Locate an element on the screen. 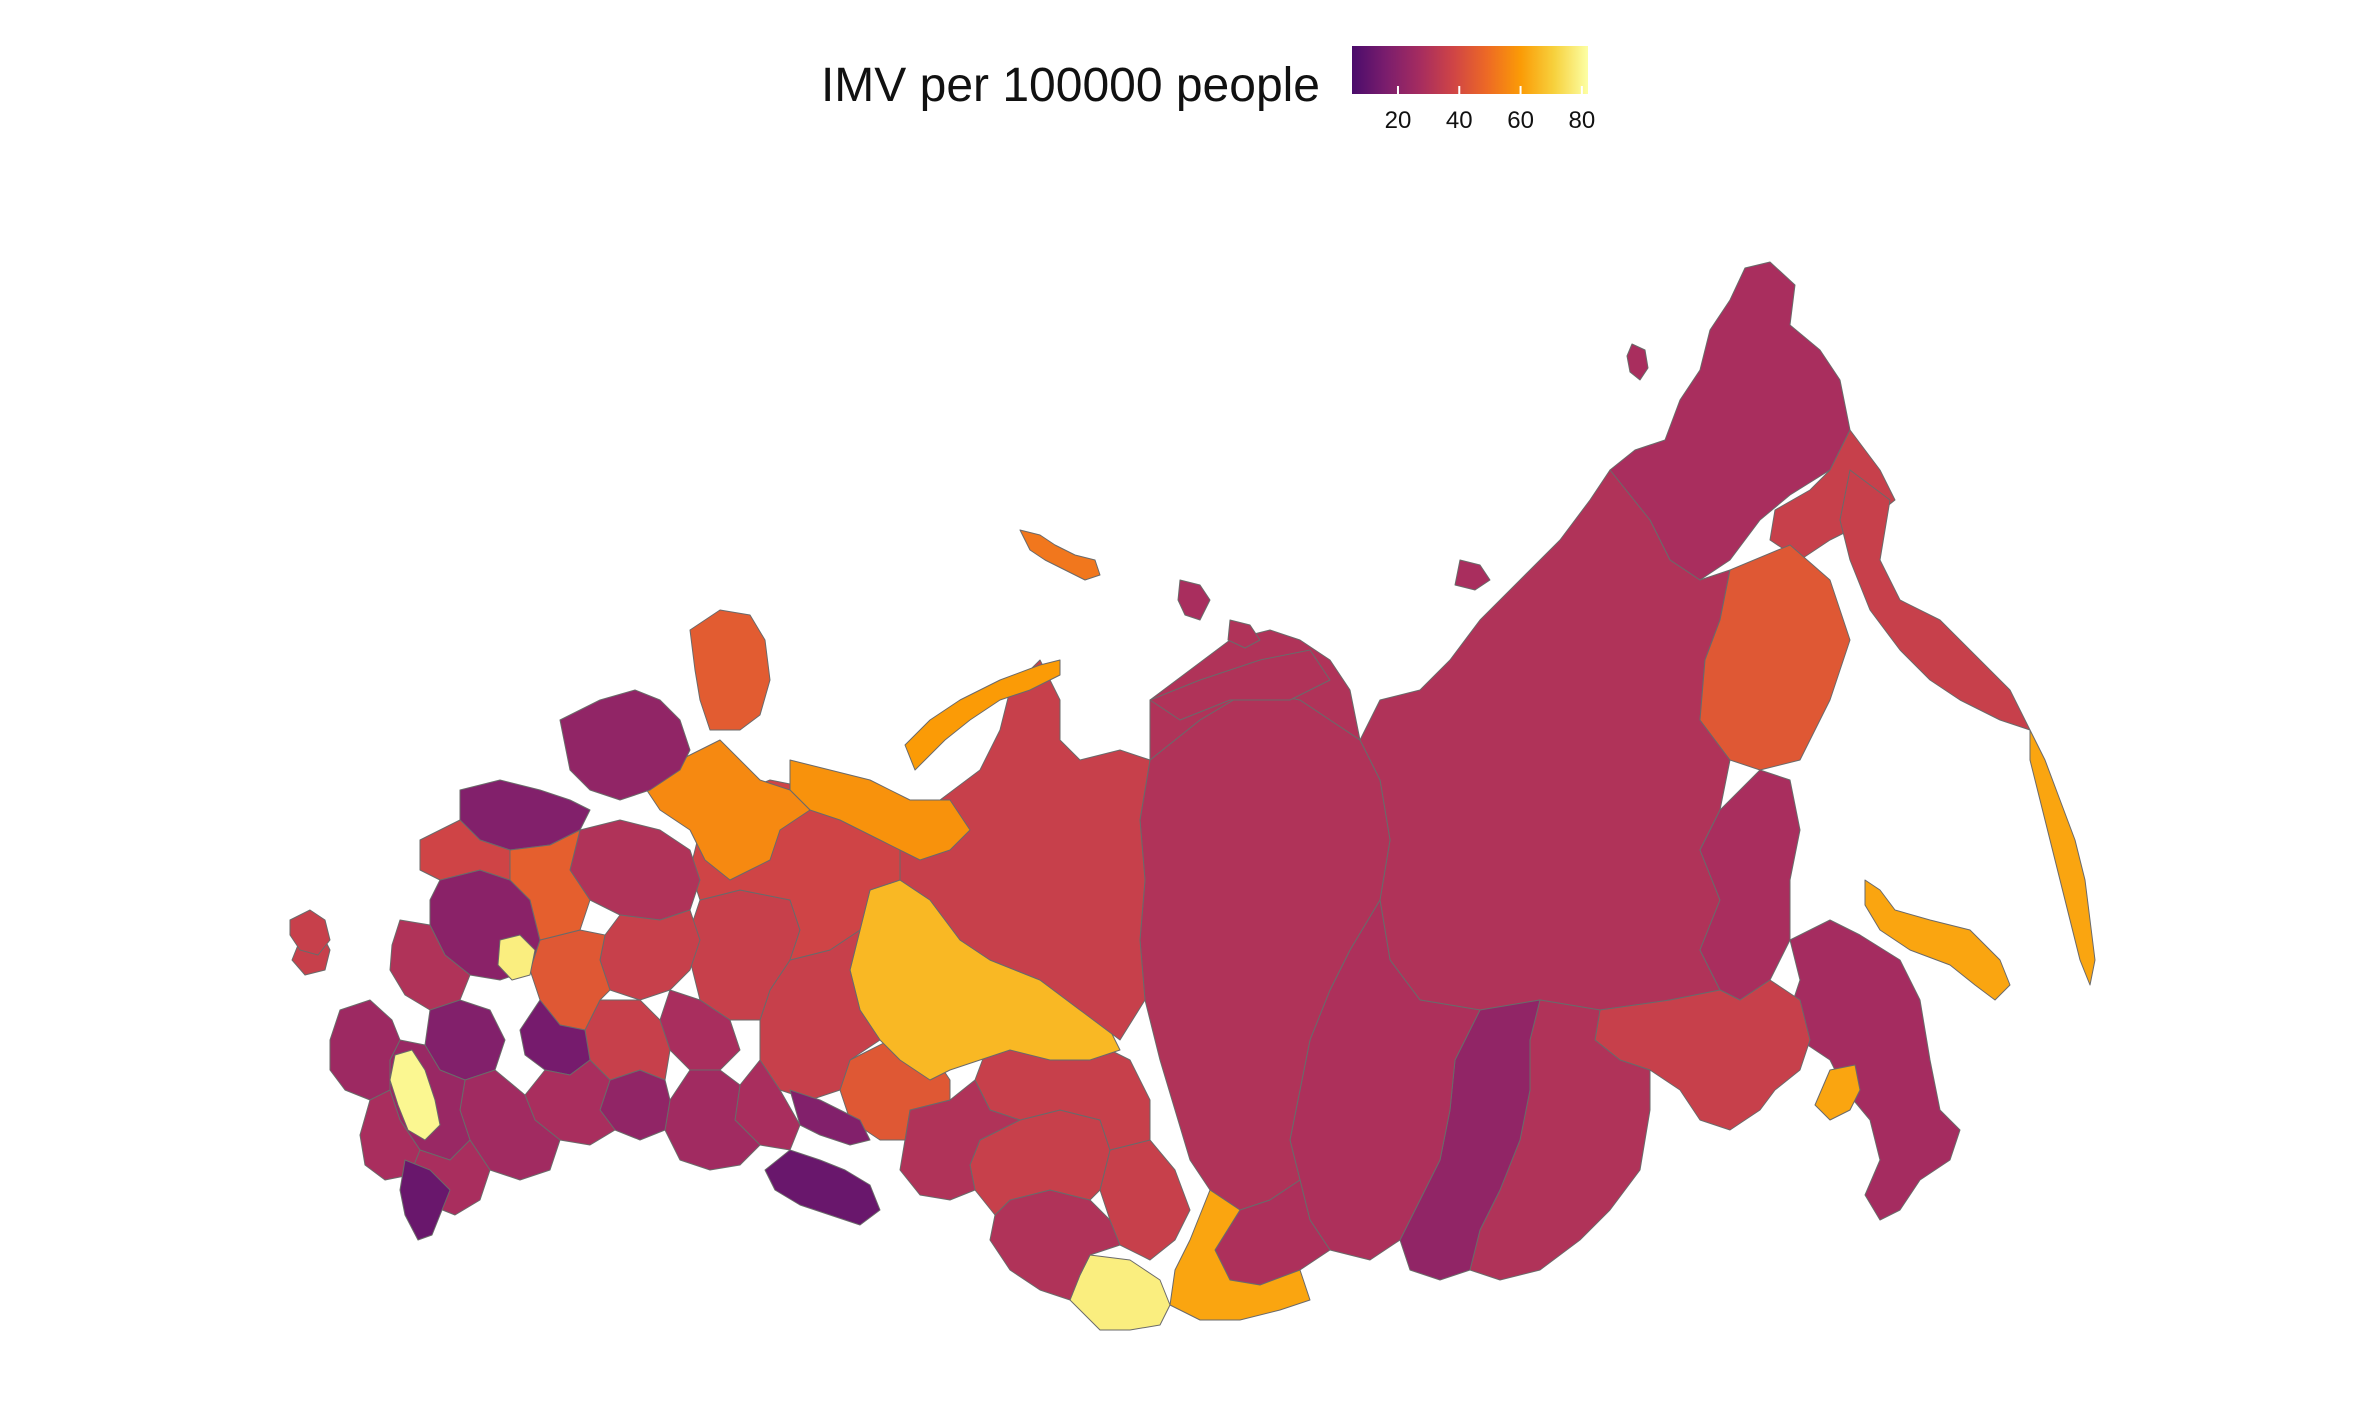 Image resolution: width=2362 pixels, height=1417 pixels. region-dagestan is located at coordinates (425, 1200).